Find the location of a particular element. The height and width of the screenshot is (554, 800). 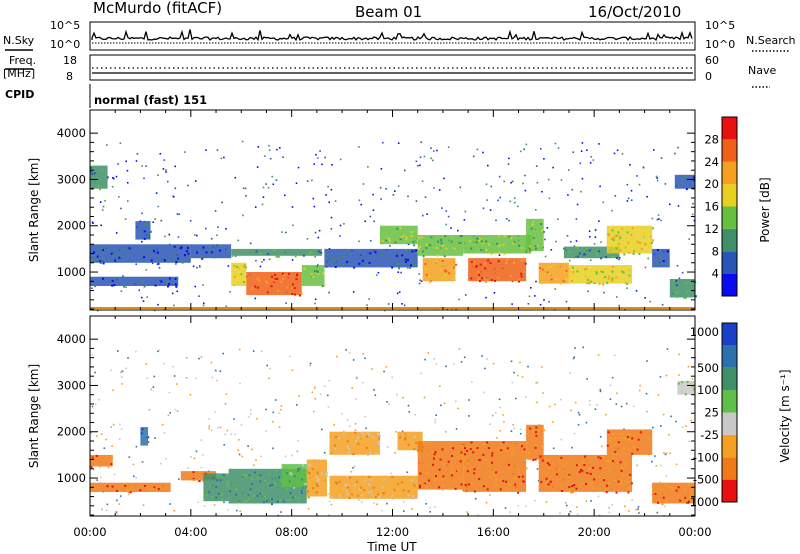

colorbar-tick-label: 4 is located at coordinates (715, 274).